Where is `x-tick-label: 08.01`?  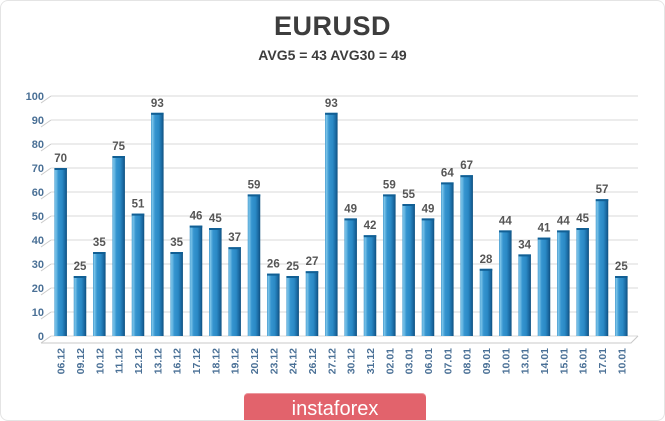 x-tick-label: 08.01 is located at coordinates (468, 361).